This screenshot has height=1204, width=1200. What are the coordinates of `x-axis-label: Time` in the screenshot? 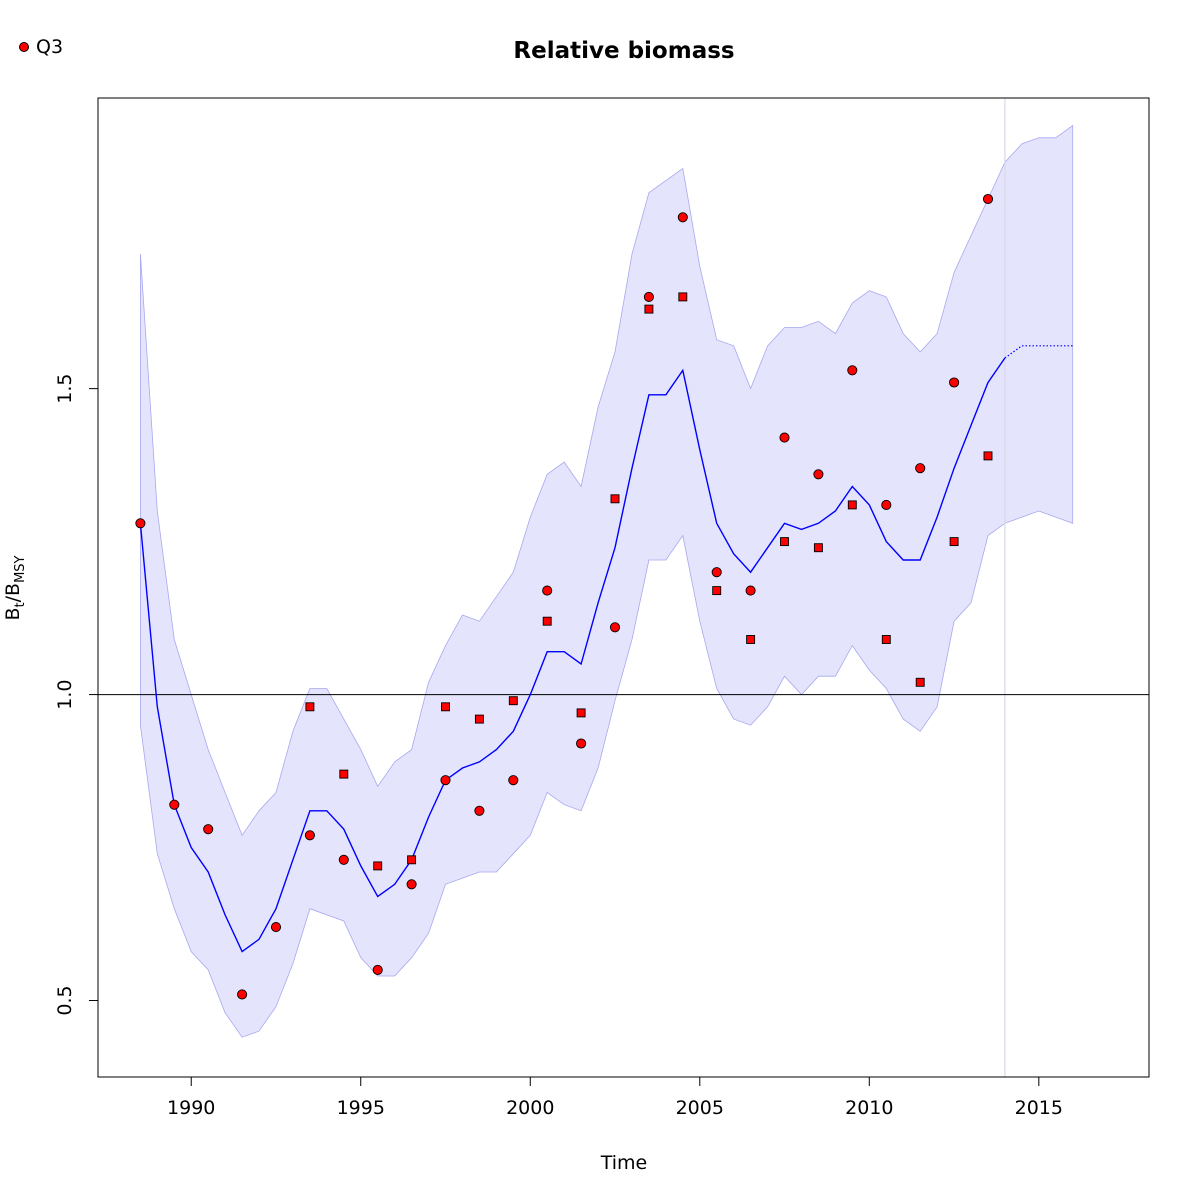 It's located at (624, 1163).